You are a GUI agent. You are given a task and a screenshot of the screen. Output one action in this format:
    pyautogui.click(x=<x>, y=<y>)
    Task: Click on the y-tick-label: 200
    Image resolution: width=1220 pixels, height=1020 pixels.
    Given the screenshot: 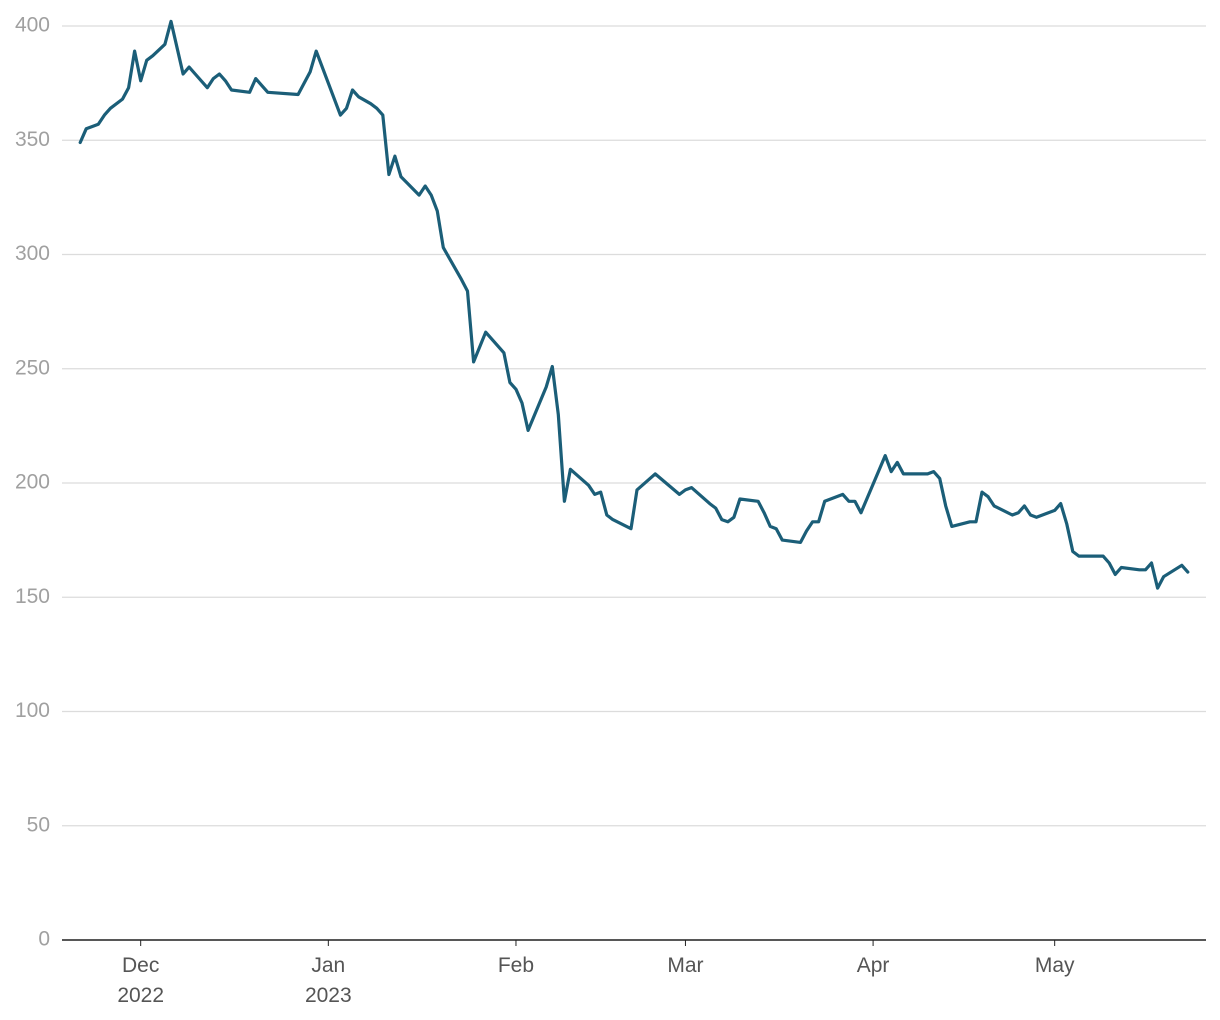 What is the action you would take?
    pyautogui.click(x=32, y=482)
    